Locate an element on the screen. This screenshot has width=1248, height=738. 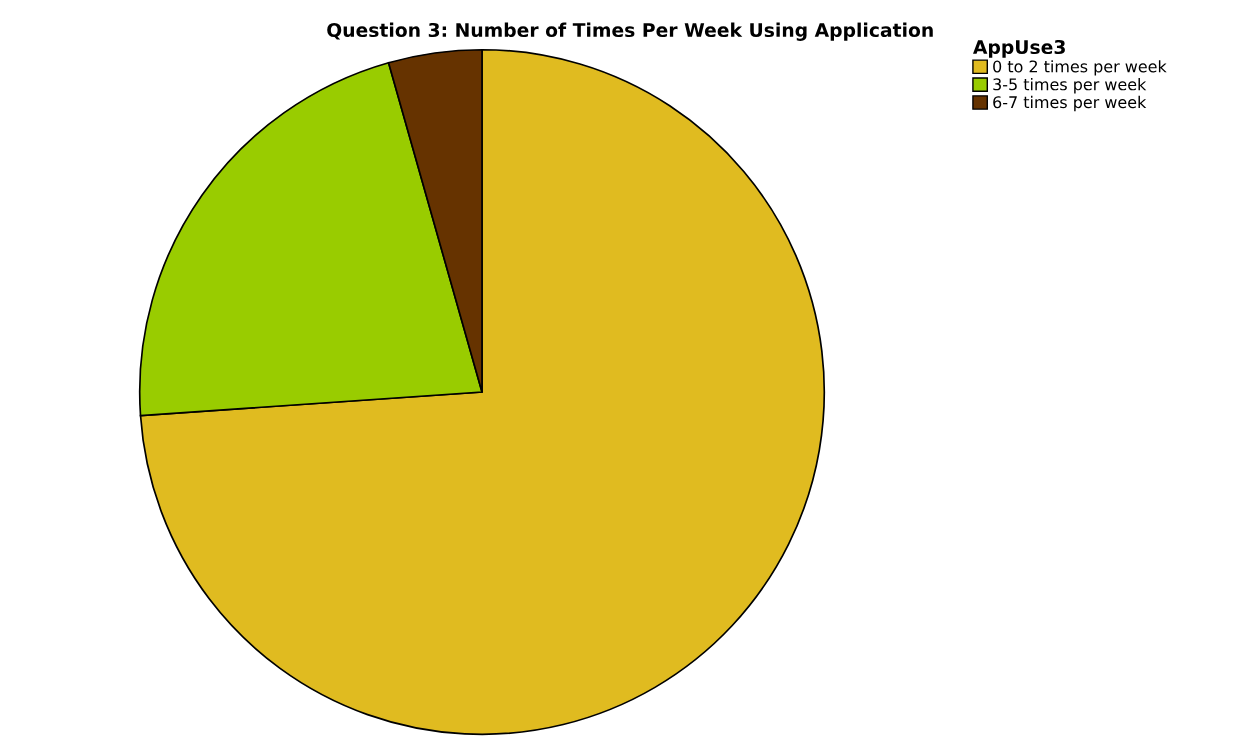
legend-title: AppUse3 is located at coordinates (1019, 48).